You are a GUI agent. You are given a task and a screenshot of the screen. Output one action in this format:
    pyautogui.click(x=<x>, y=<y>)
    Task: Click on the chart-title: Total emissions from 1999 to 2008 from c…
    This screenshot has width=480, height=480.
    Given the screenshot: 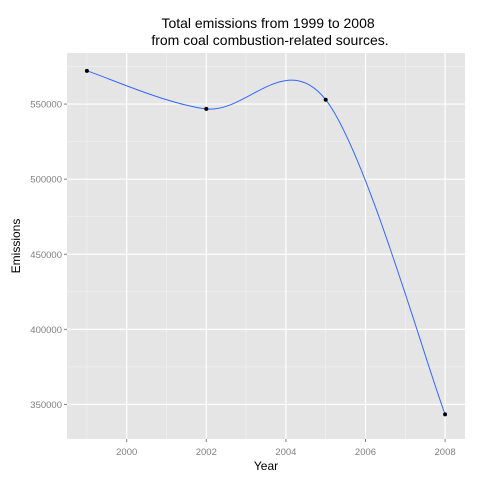 What is the action you would take?
    pyautogui.click(x=269, y=31)
    